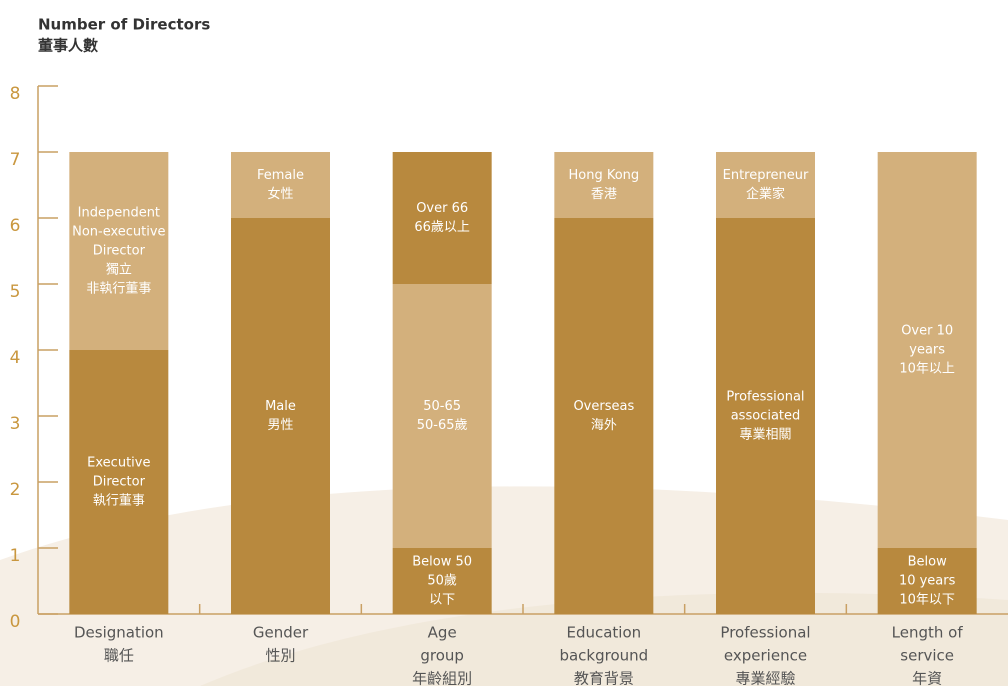 The image size is (1008, 686). What do you see at coordinates (15, 226) in the screenshot?
I see `y-tick-label: 6` at bounding box center [15, 226].